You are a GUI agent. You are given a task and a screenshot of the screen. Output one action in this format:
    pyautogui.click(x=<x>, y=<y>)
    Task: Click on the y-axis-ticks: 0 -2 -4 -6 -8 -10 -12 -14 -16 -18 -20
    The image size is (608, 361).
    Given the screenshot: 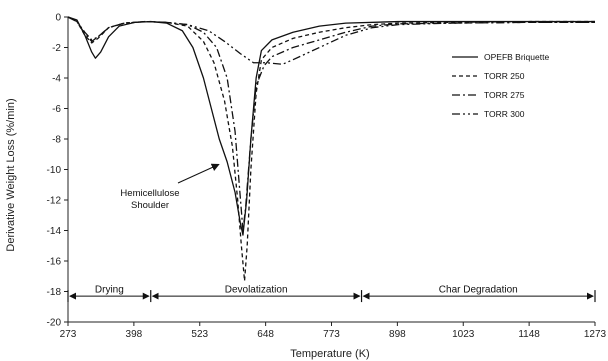 What is the action you would take?
    pyautogui.click(x=57, y=171)
    